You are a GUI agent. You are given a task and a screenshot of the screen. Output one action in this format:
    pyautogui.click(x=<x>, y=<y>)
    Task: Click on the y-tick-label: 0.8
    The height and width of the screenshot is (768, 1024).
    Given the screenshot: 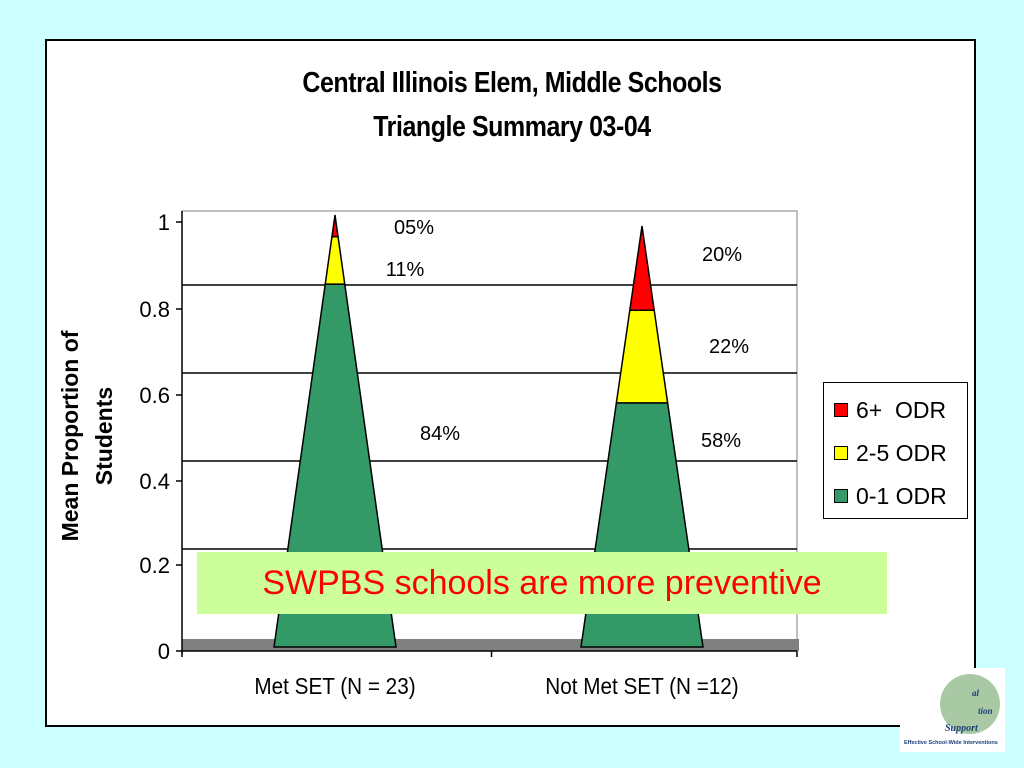 What is the action you would take?
    pyautogui.click(x=154, y=309)
    